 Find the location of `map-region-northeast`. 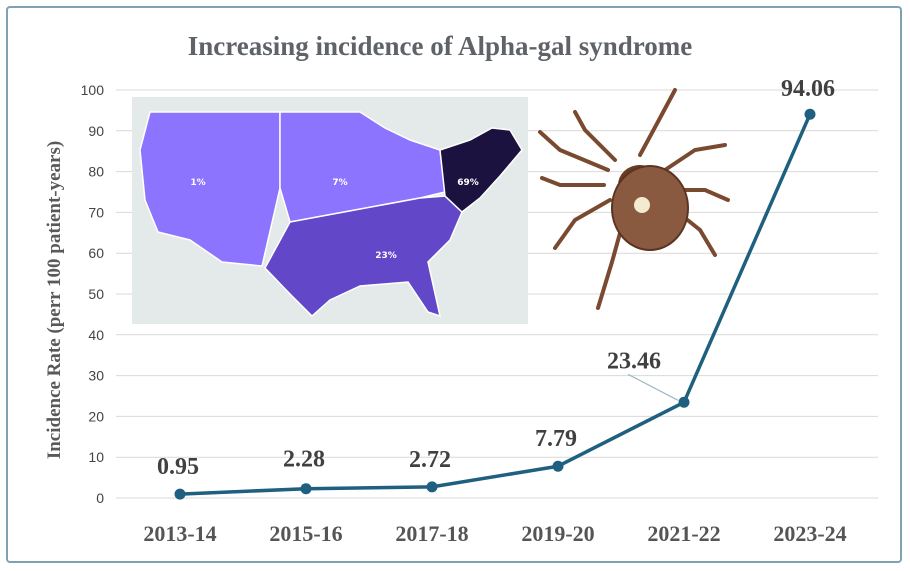

map-region-northeast is located at coordinates (481, 170).